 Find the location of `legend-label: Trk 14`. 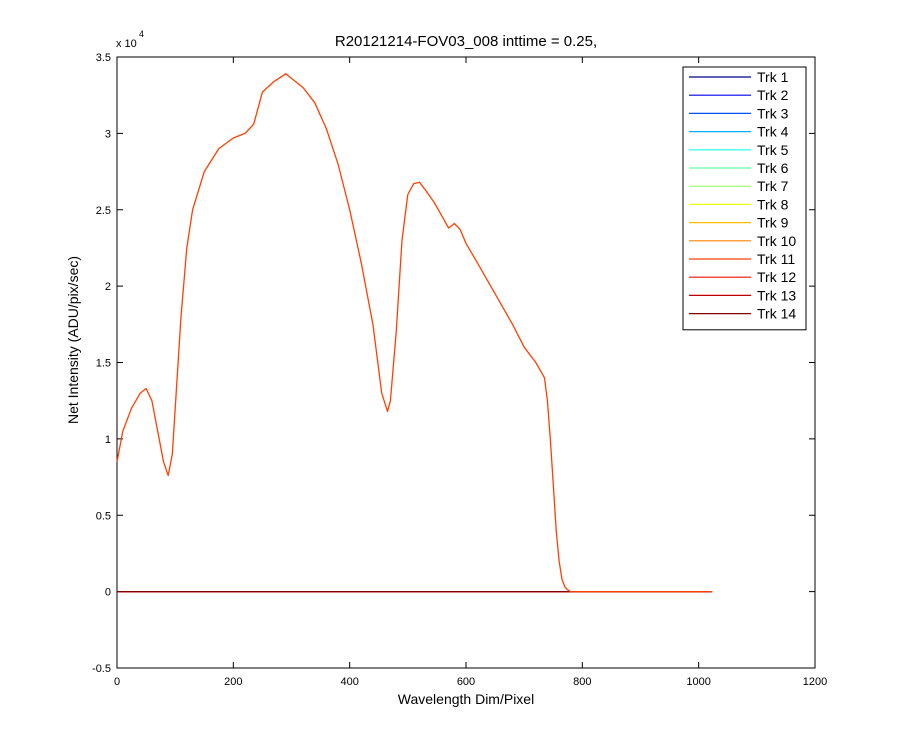

legend-label: Trk 14 is located at coordinates (776, 314).